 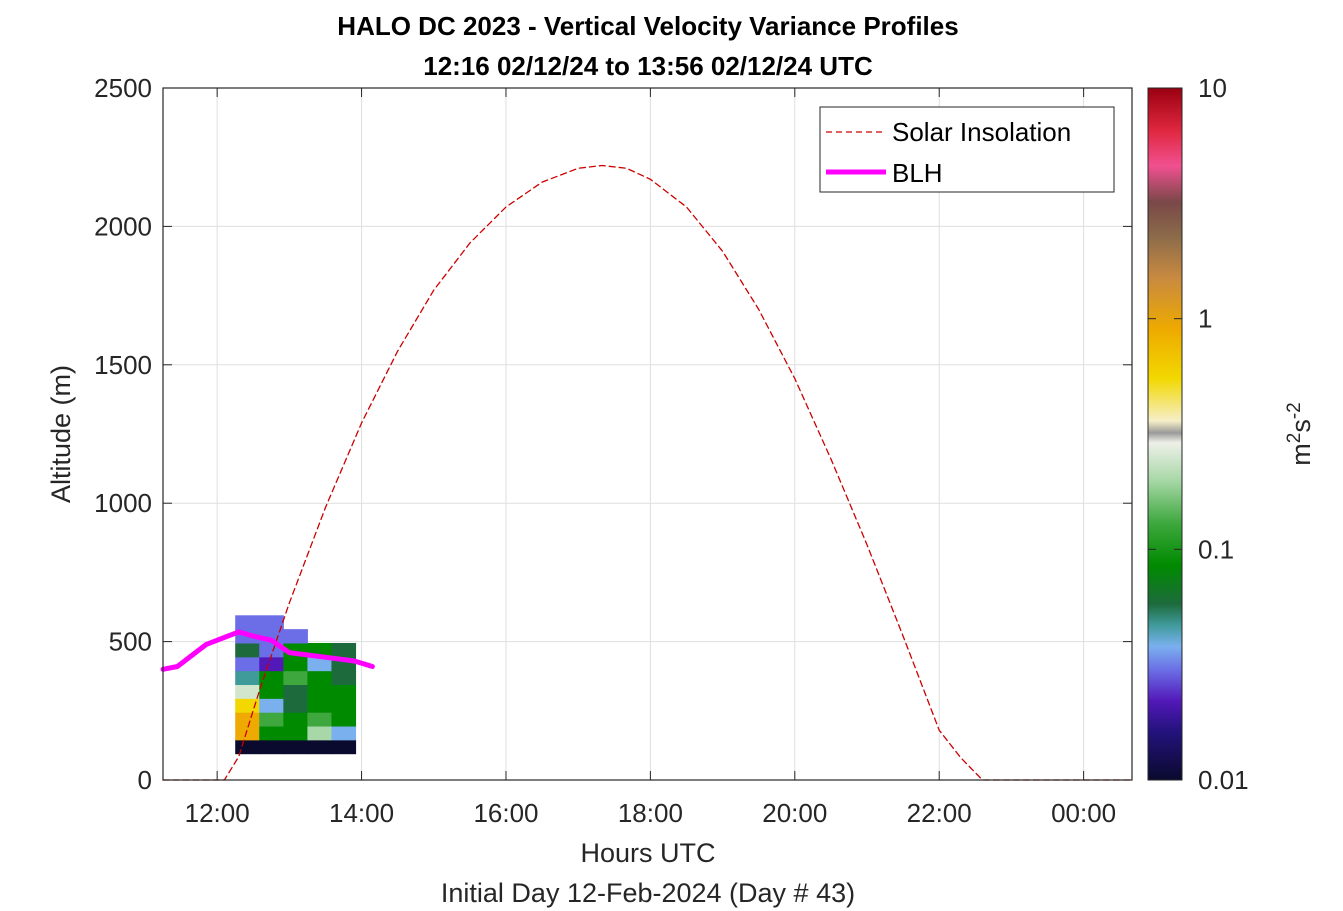 What do you see at coordinates (1083, 813) in the screenshot?
I see `x-tick-label: 00:00` at bounding box center [1083, 813].